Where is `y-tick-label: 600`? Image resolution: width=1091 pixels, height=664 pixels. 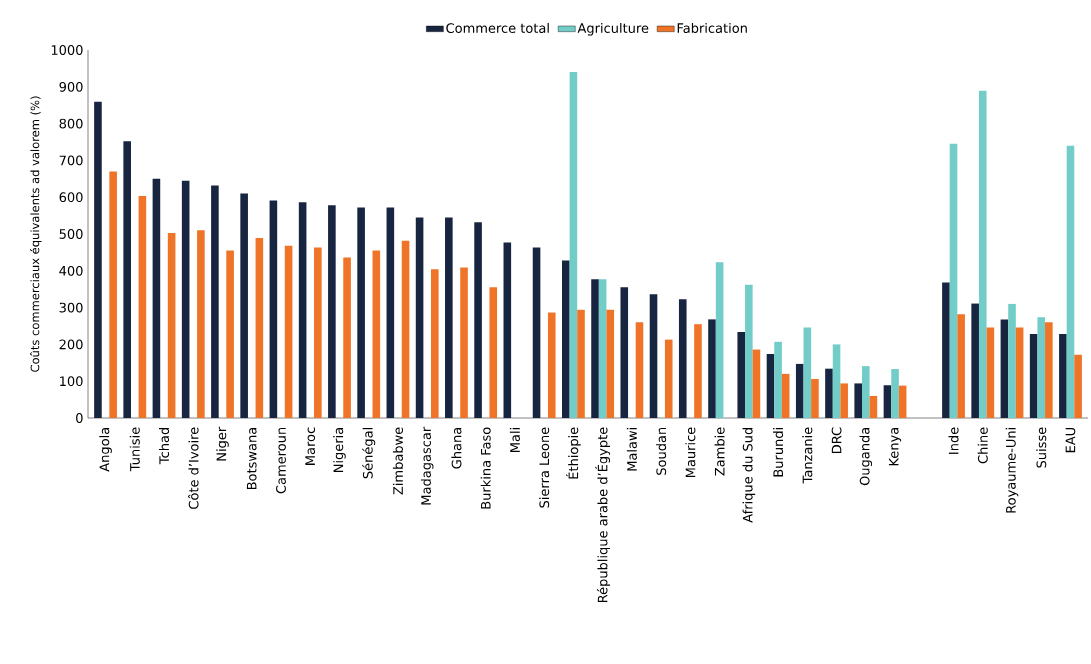
y-tick-label: 600 is located at coordinates (71, 197).